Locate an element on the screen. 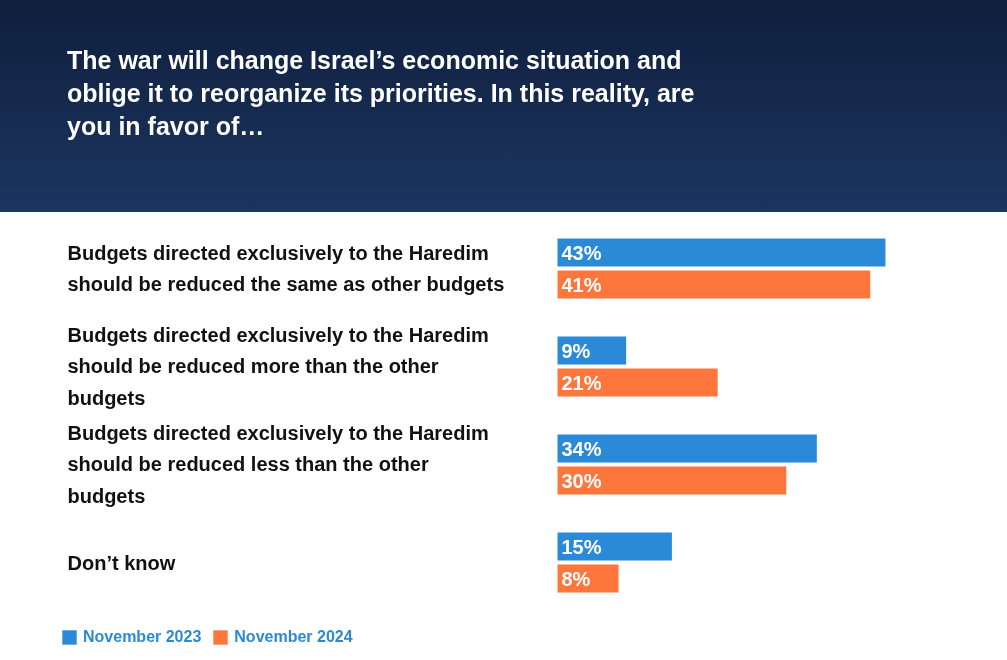 The image size is (1007, 660). legend-label: November 2023 is located at coordinates (142, 637).